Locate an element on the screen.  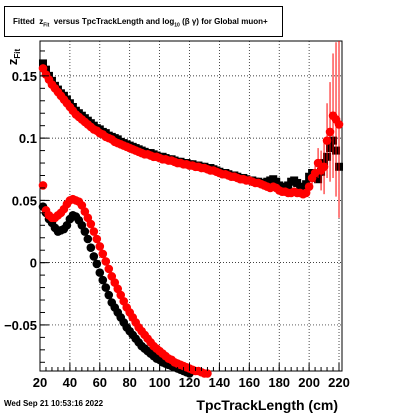
y-axis-label-sub: Fit is located at coordinates (17, 54).